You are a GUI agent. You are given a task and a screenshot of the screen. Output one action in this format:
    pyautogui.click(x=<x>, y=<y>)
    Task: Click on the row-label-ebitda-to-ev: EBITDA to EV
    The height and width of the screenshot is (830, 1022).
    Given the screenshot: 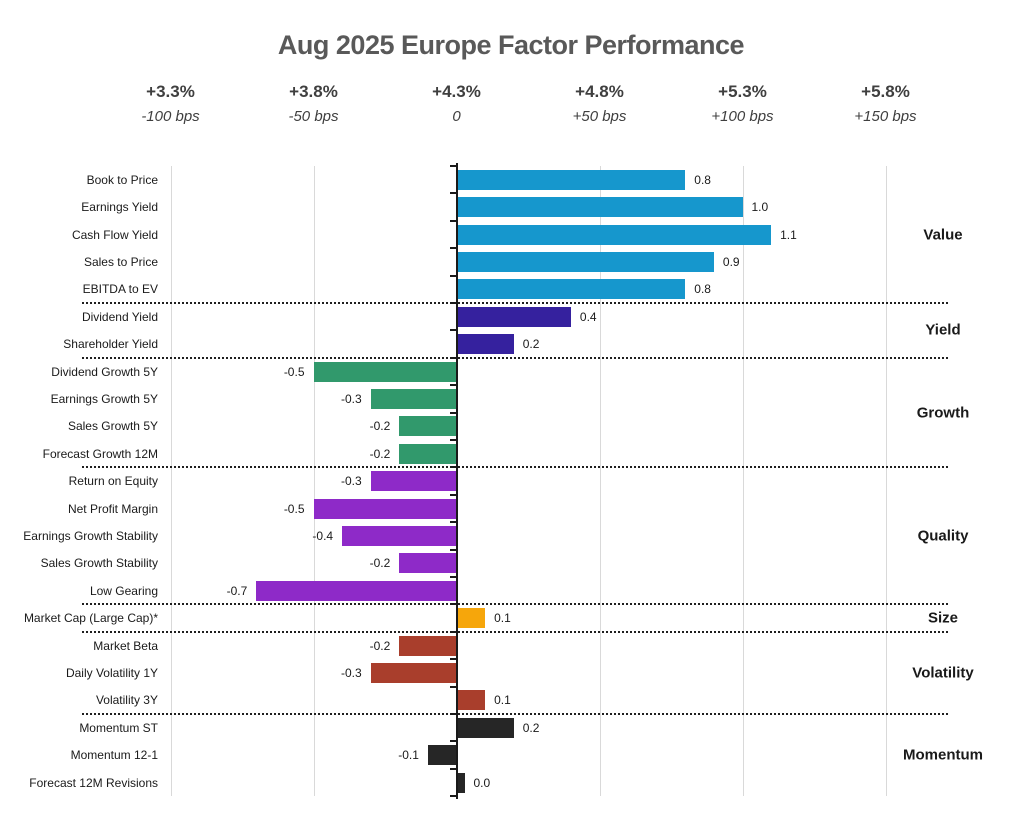 What is the action you would take?
    pyautogui.click(x=120, y=289)
    